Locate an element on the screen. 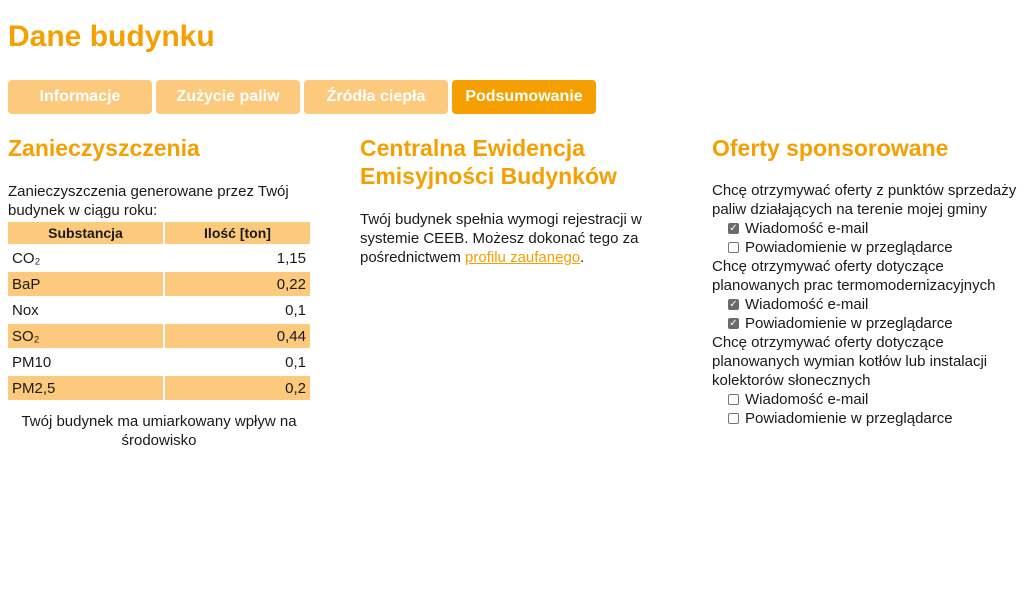 The height and width of the screenshot is (600, 1024). table-row: BaP 0,22 is located at coordinates (159, 284).